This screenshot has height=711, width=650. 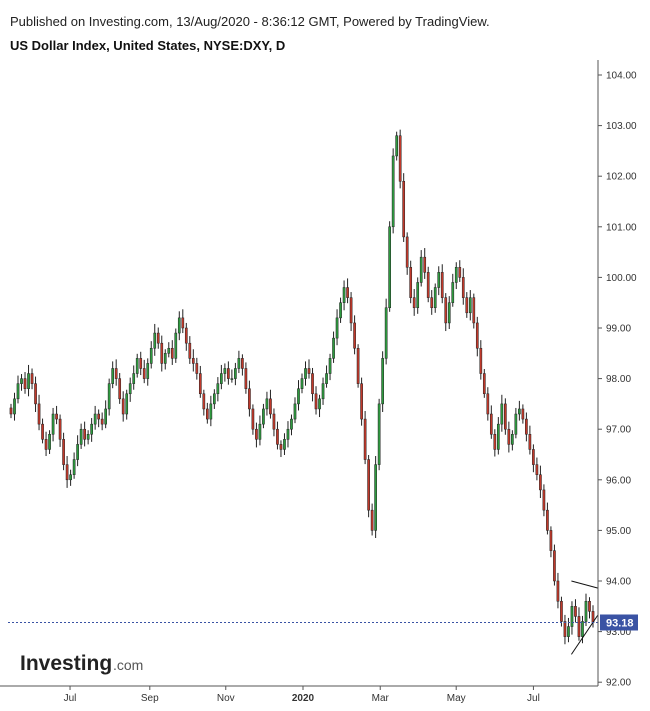 What do you see at coordinates (618, 582) in the screenshot?
I see `y-tick-label: 94.00` at bounding box center [618, 582].